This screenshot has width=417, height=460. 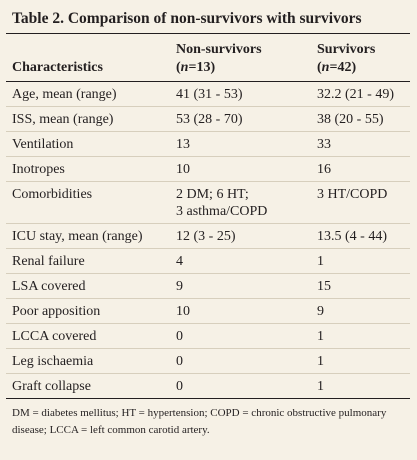 I want to click on cell-line: 4, so click(x=179, y=261).